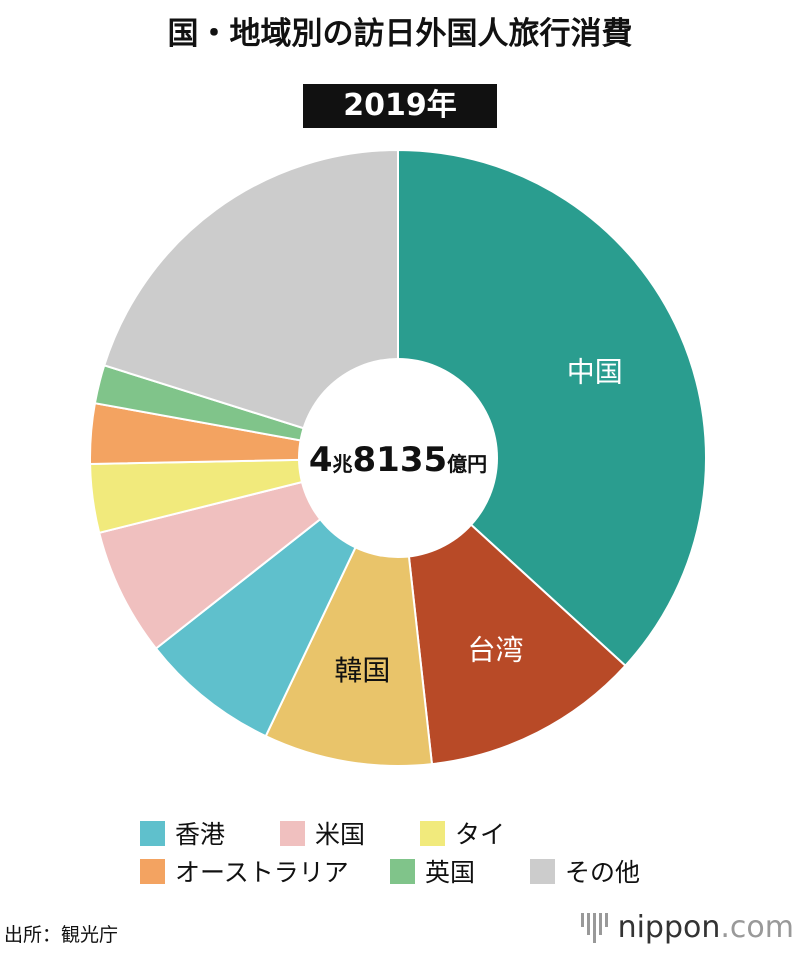  I want to click on legend-label: 香港, so click(200, 834).